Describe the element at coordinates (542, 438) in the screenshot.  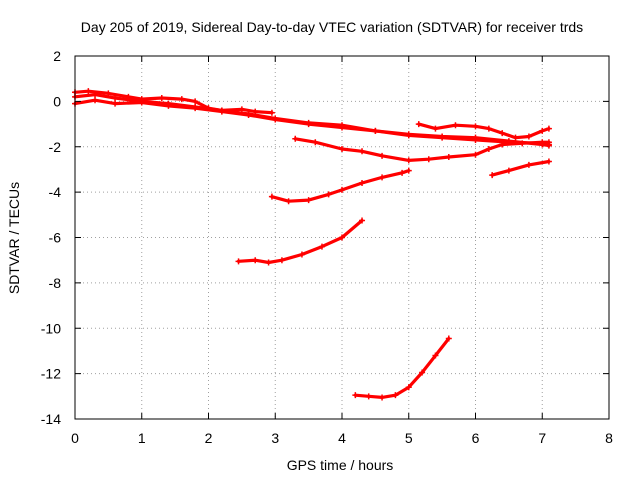
I see `x-tick-label: 7` at that location.